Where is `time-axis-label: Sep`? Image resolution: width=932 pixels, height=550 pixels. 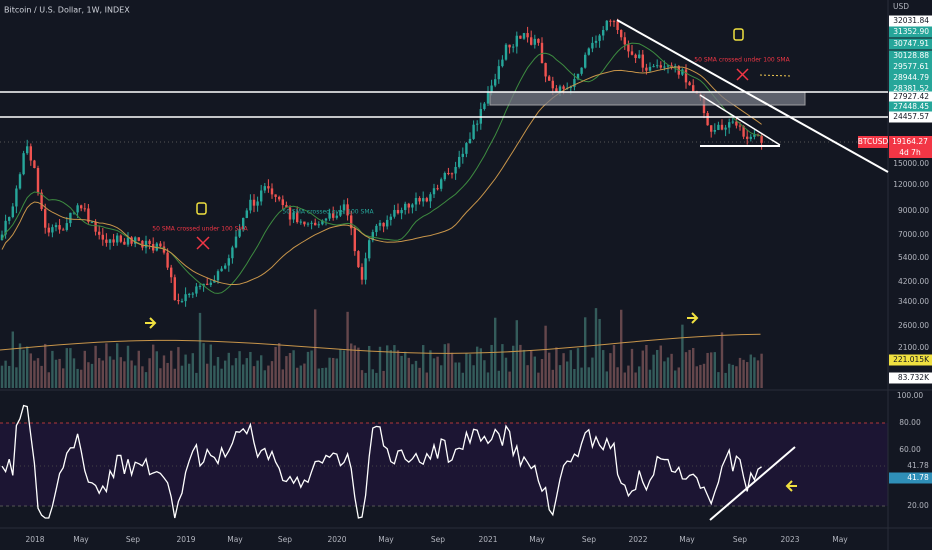 time-axis-label: Sep is located at coordinates (438, 539).